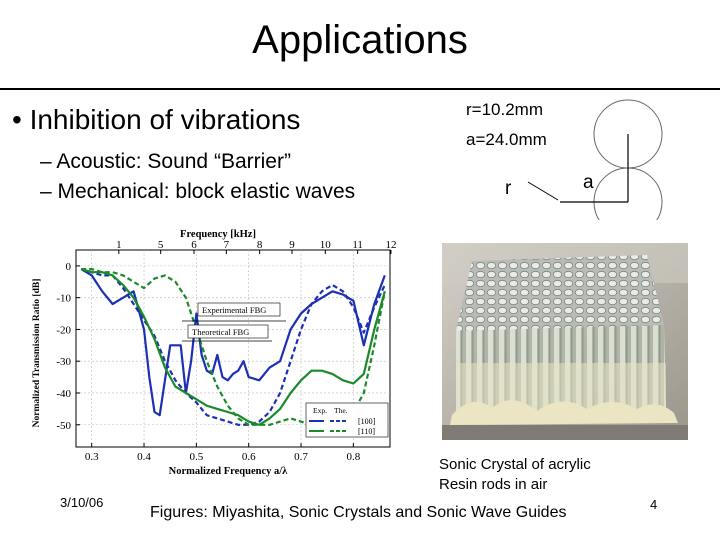 This screenshot has width=720, height=540. I want to click on top-tick-label: 12, so click(390, 245).